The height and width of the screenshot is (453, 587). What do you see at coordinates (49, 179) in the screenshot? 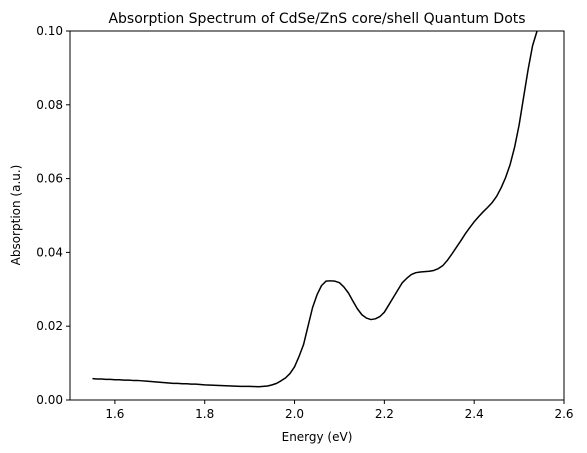
I see `y-tick-label: 0.06` at bounding box center [49, 179].